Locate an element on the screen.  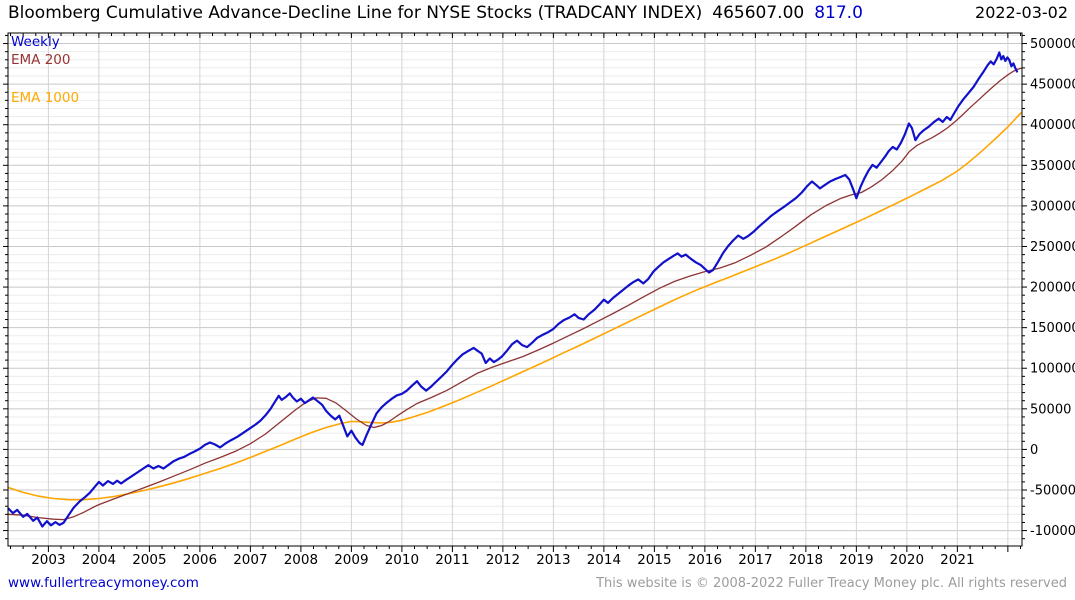
svg-text: 200000 is located at coordinates (1052, 288).